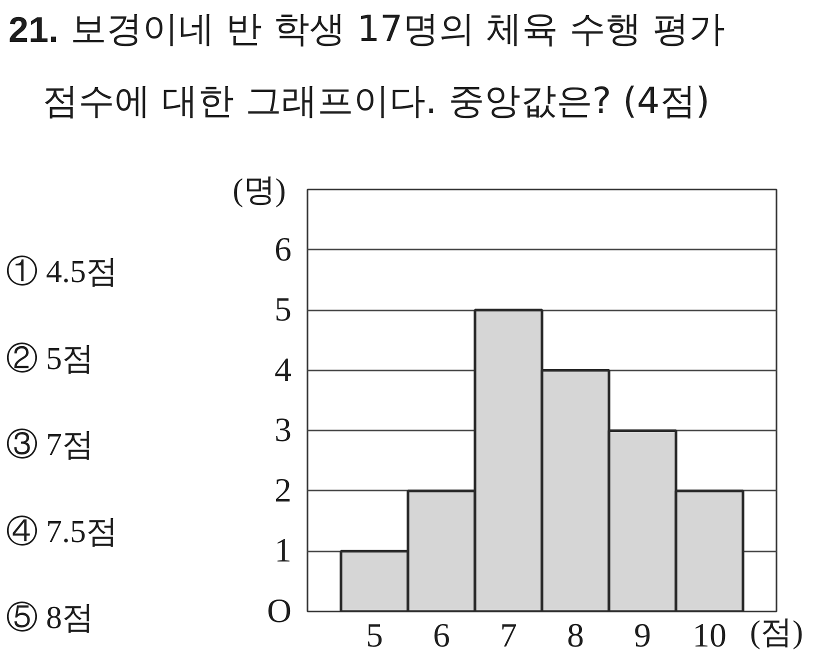 The width and height of the screenshot is (838, 658). I want to click on x-tick-label: 7, so click(508, 636).